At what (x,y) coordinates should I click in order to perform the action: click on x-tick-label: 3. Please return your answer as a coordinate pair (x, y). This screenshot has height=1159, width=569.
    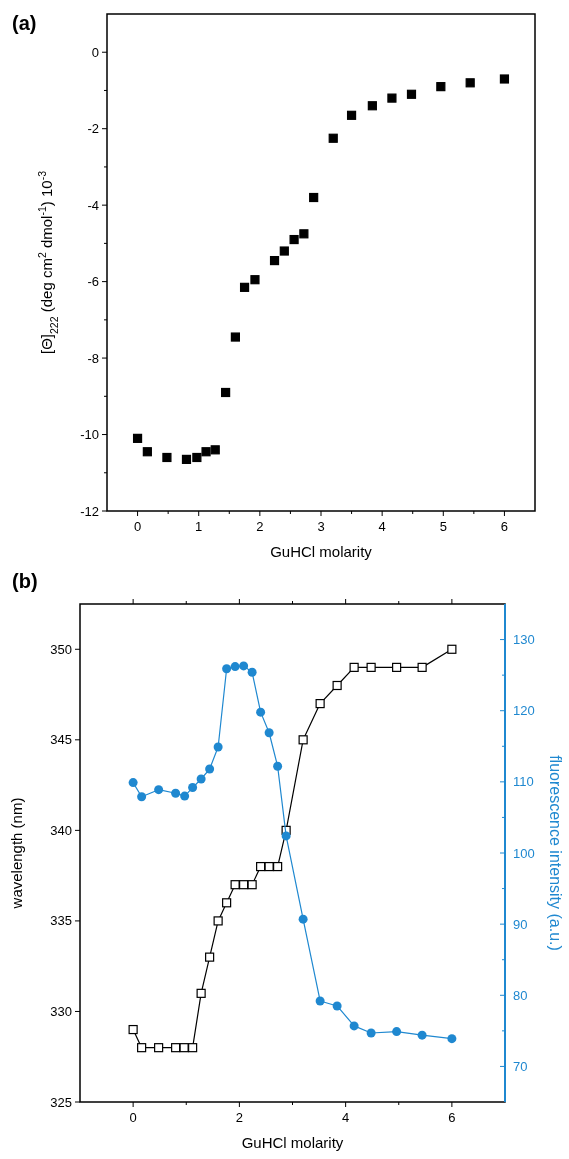
    Looking at the image, I should click on (321, 526).